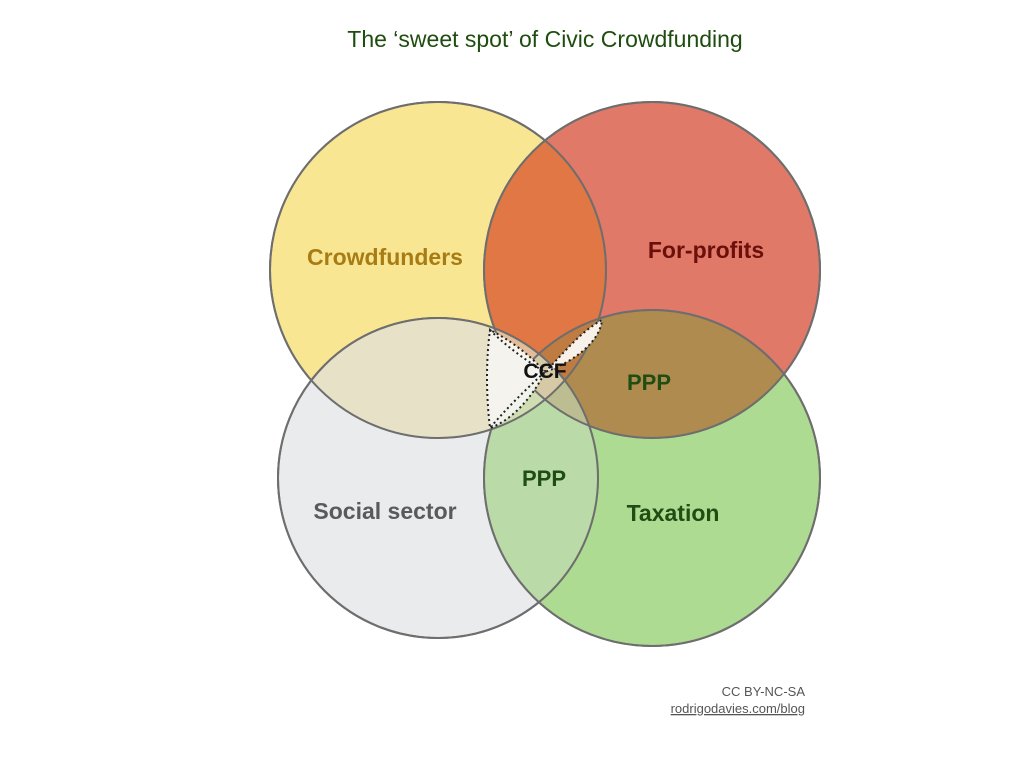  What do you see at coordinates (384, 511) in the screenshot?
I see `social-sector-label: Social sector` at bounding box center [384, 511].